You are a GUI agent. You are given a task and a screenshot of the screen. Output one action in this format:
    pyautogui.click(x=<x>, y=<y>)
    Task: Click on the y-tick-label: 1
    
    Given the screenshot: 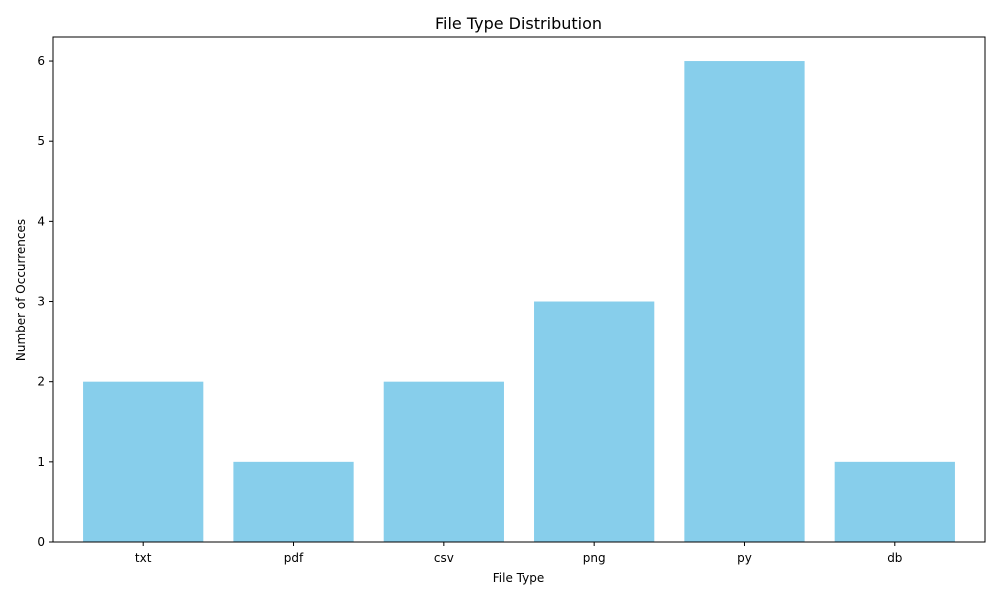 What is the action you would take?
    pyautogui.click(x=41, y=462)
    